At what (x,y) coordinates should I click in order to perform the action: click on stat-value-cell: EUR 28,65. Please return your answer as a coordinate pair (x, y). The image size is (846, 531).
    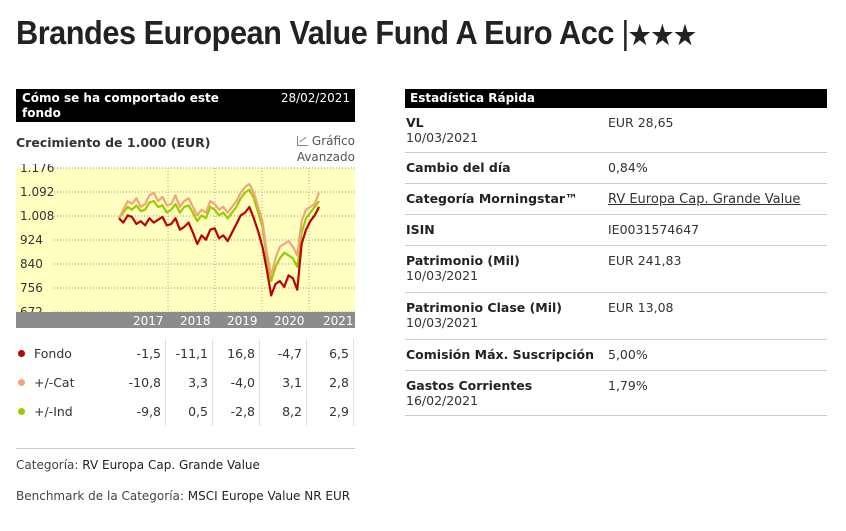
    Looking at the image, I should click on (717, 133).